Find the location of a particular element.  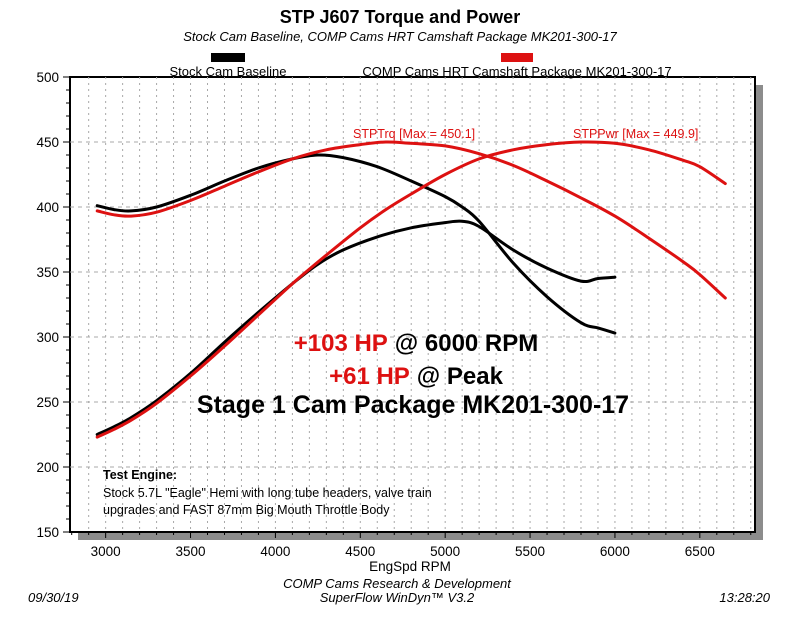

svg-text: 450 is located at coordinates (47, 142).